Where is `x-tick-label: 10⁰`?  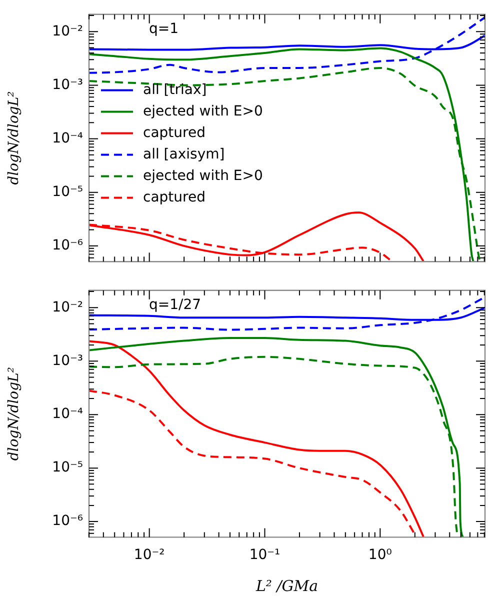
x-tick-label: 10⁰ is located at coordinates (380, 555).